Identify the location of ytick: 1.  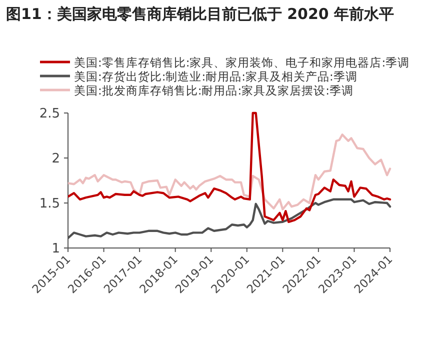
(56, 249).